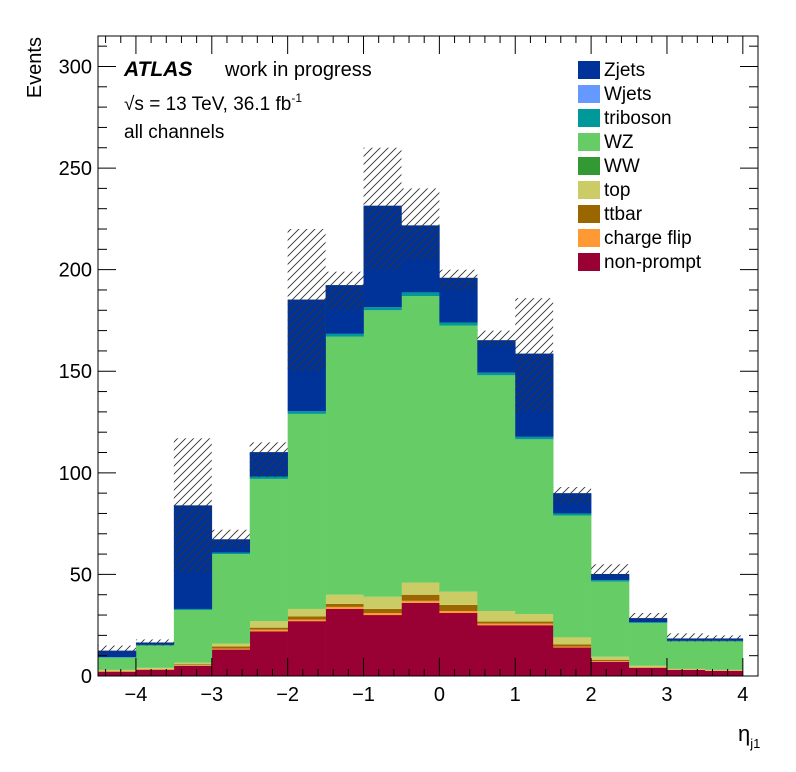 The width and height of the screenshot is (796, 772). I want to click on x-tick-label: −3, so click(211, 695).